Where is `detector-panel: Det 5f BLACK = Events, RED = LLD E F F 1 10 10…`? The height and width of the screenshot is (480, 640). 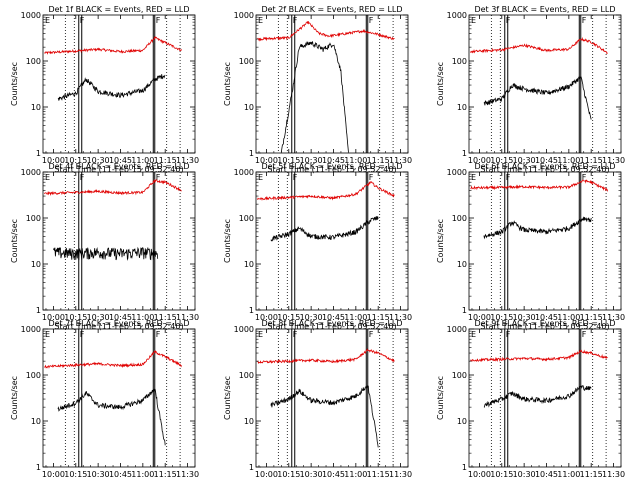 detector-panel: Det 5f BLACK = Events, RED = LLD E F F 1 10 10… is located at coordinates (317, 246).